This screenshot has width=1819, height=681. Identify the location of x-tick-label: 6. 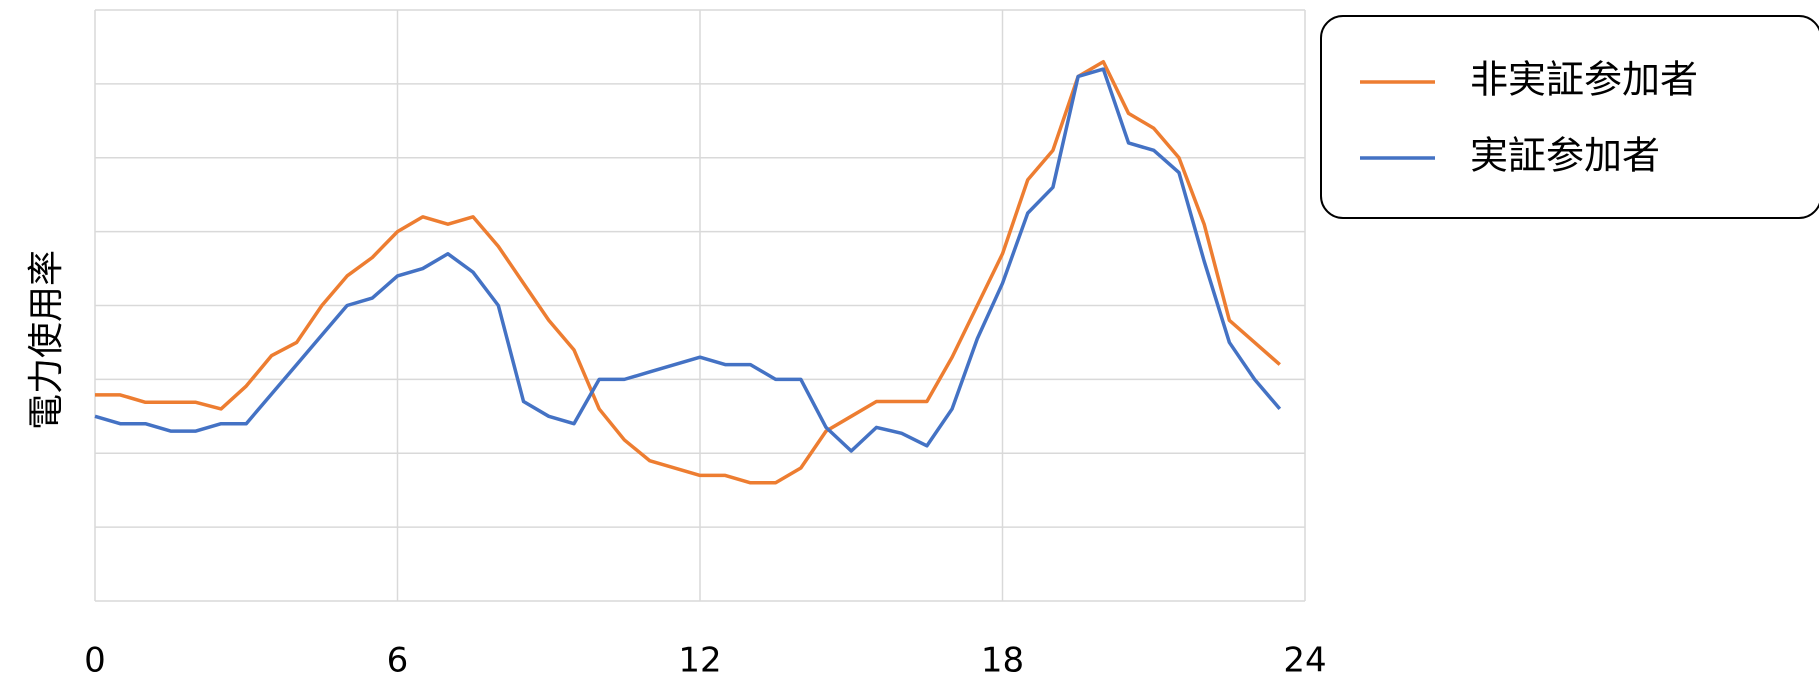
(398, 661).